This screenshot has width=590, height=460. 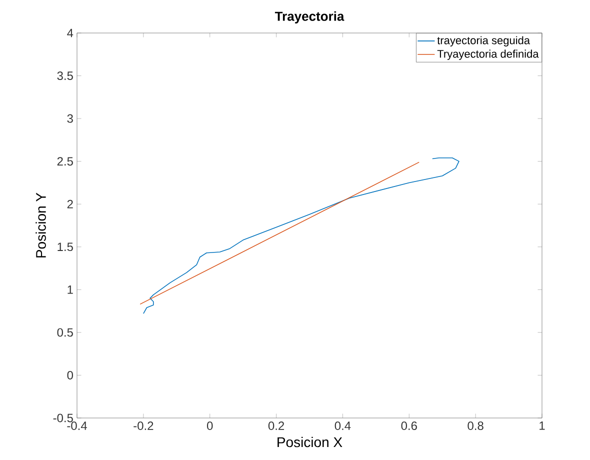 What do you see at coordinates (488, 55) in the screenshot?
I see `legend-label: Tryayectoria definida` at bounding box center [488, 55].